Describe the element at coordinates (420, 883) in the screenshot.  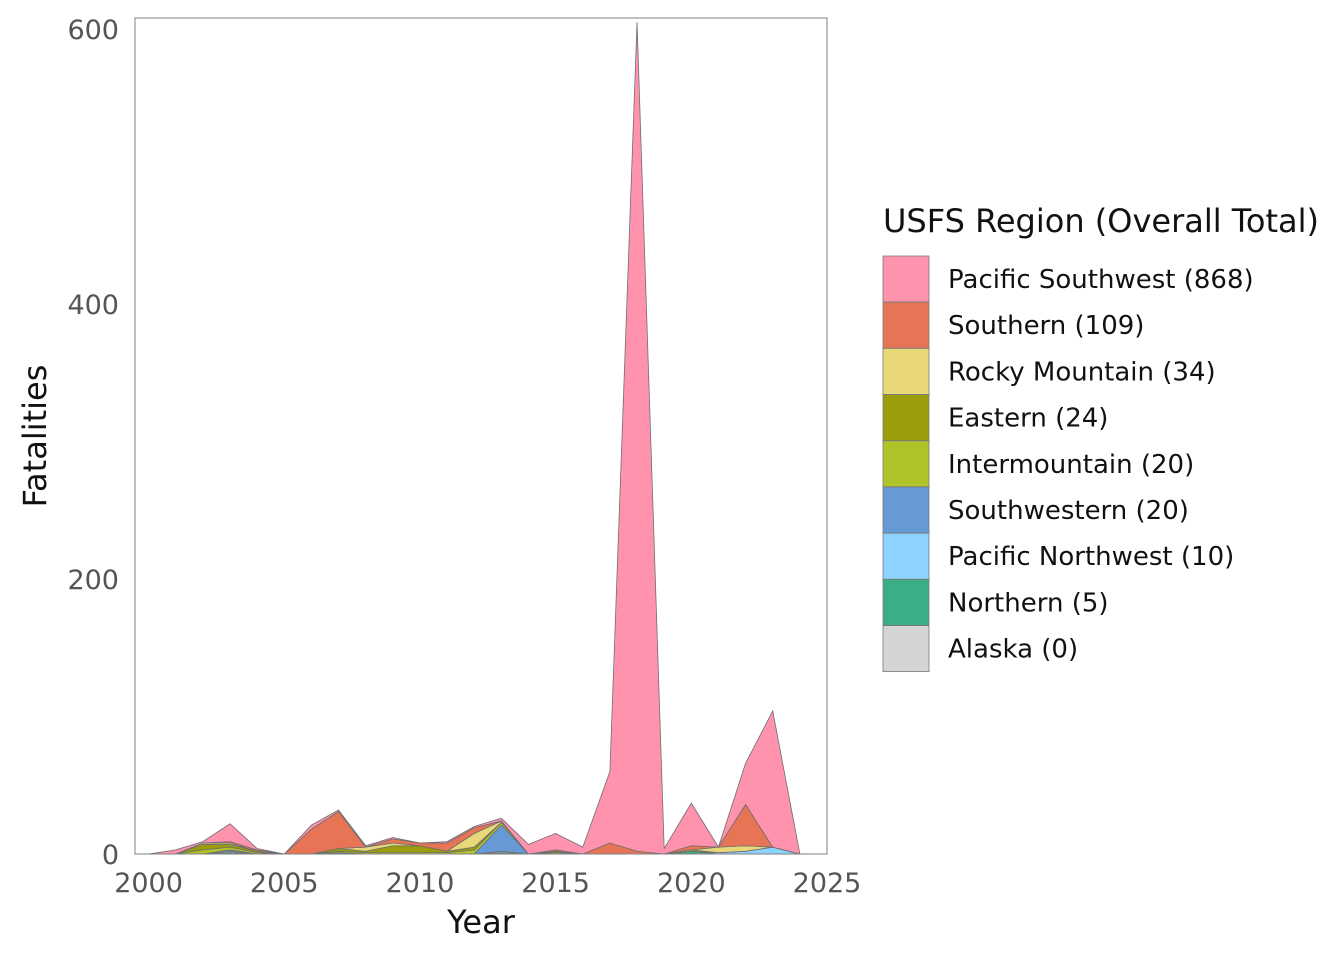
I see `x-tick-label: 2010` at that location.